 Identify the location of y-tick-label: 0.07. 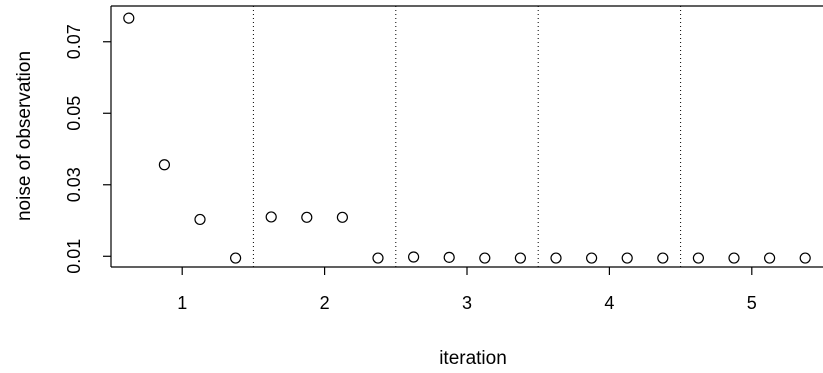
(74, 41).